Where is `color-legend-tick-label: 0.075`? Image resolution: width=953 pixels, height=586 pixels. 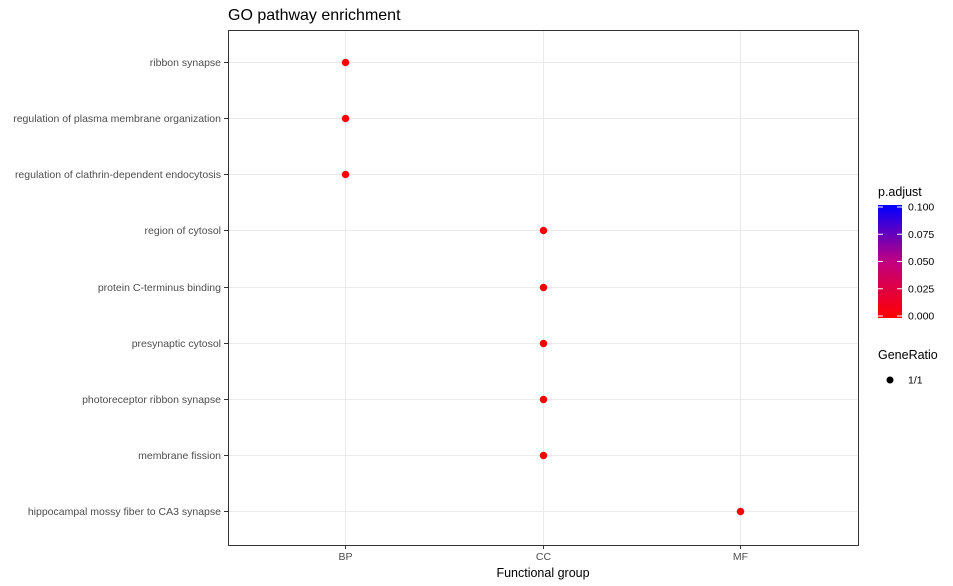 color-legend-tick-label: 0.075 is located at coordinates (921, 235).